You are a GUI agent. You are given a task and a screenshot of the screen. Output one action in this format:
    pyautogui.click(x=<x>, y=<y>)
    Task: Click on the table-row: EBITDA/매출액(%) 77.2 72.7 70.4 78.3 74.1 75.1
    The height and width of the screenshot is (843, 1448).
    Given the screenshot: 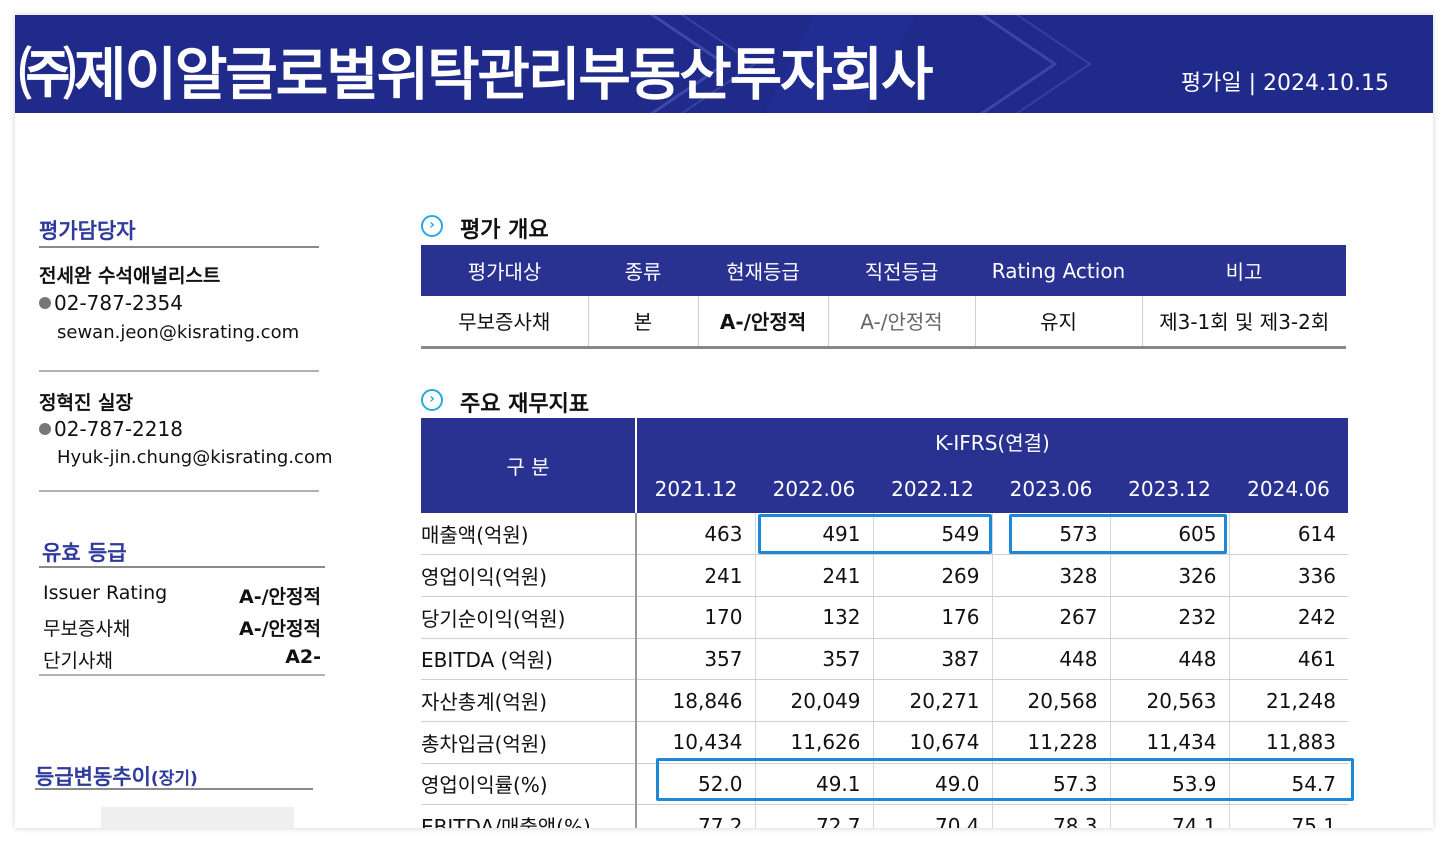 What is the action you would take?
    pyautogui.click(x=884, y=816)
    